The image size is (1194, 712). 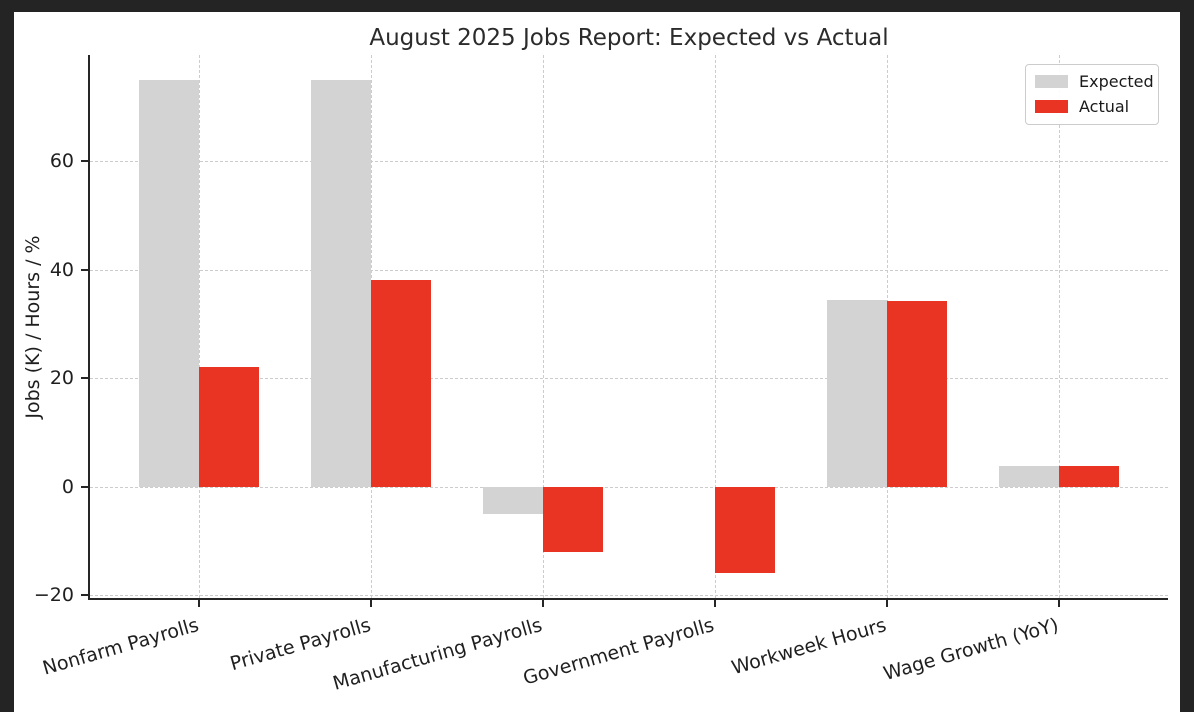 I want to click on gridline-x-nonfarm-payrolls, so click(x=200, y=326).